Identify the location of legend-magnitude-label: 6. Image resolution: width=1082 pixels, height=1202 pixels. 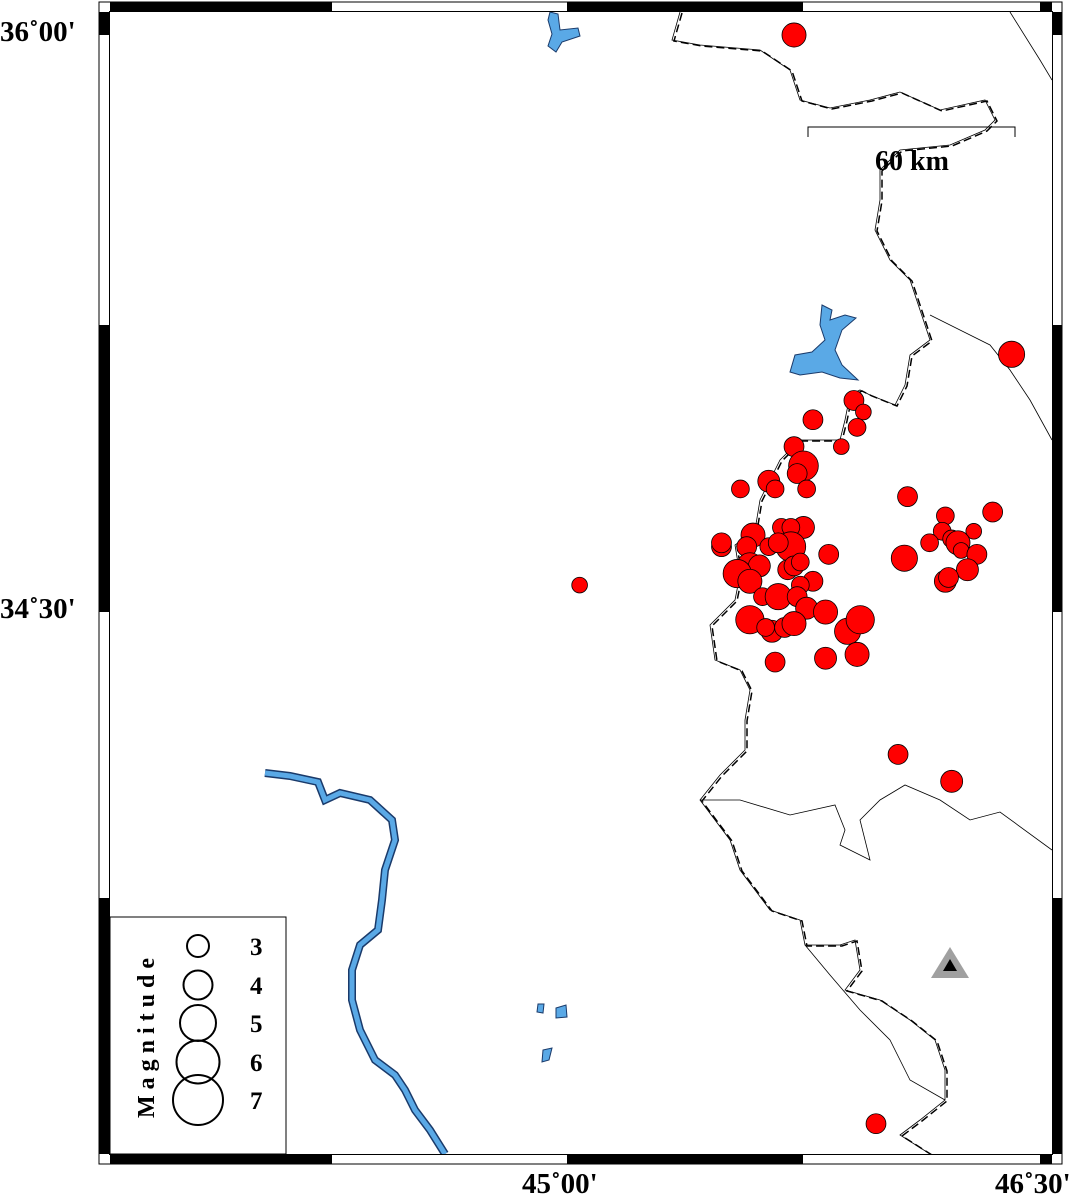
(256, 1063).